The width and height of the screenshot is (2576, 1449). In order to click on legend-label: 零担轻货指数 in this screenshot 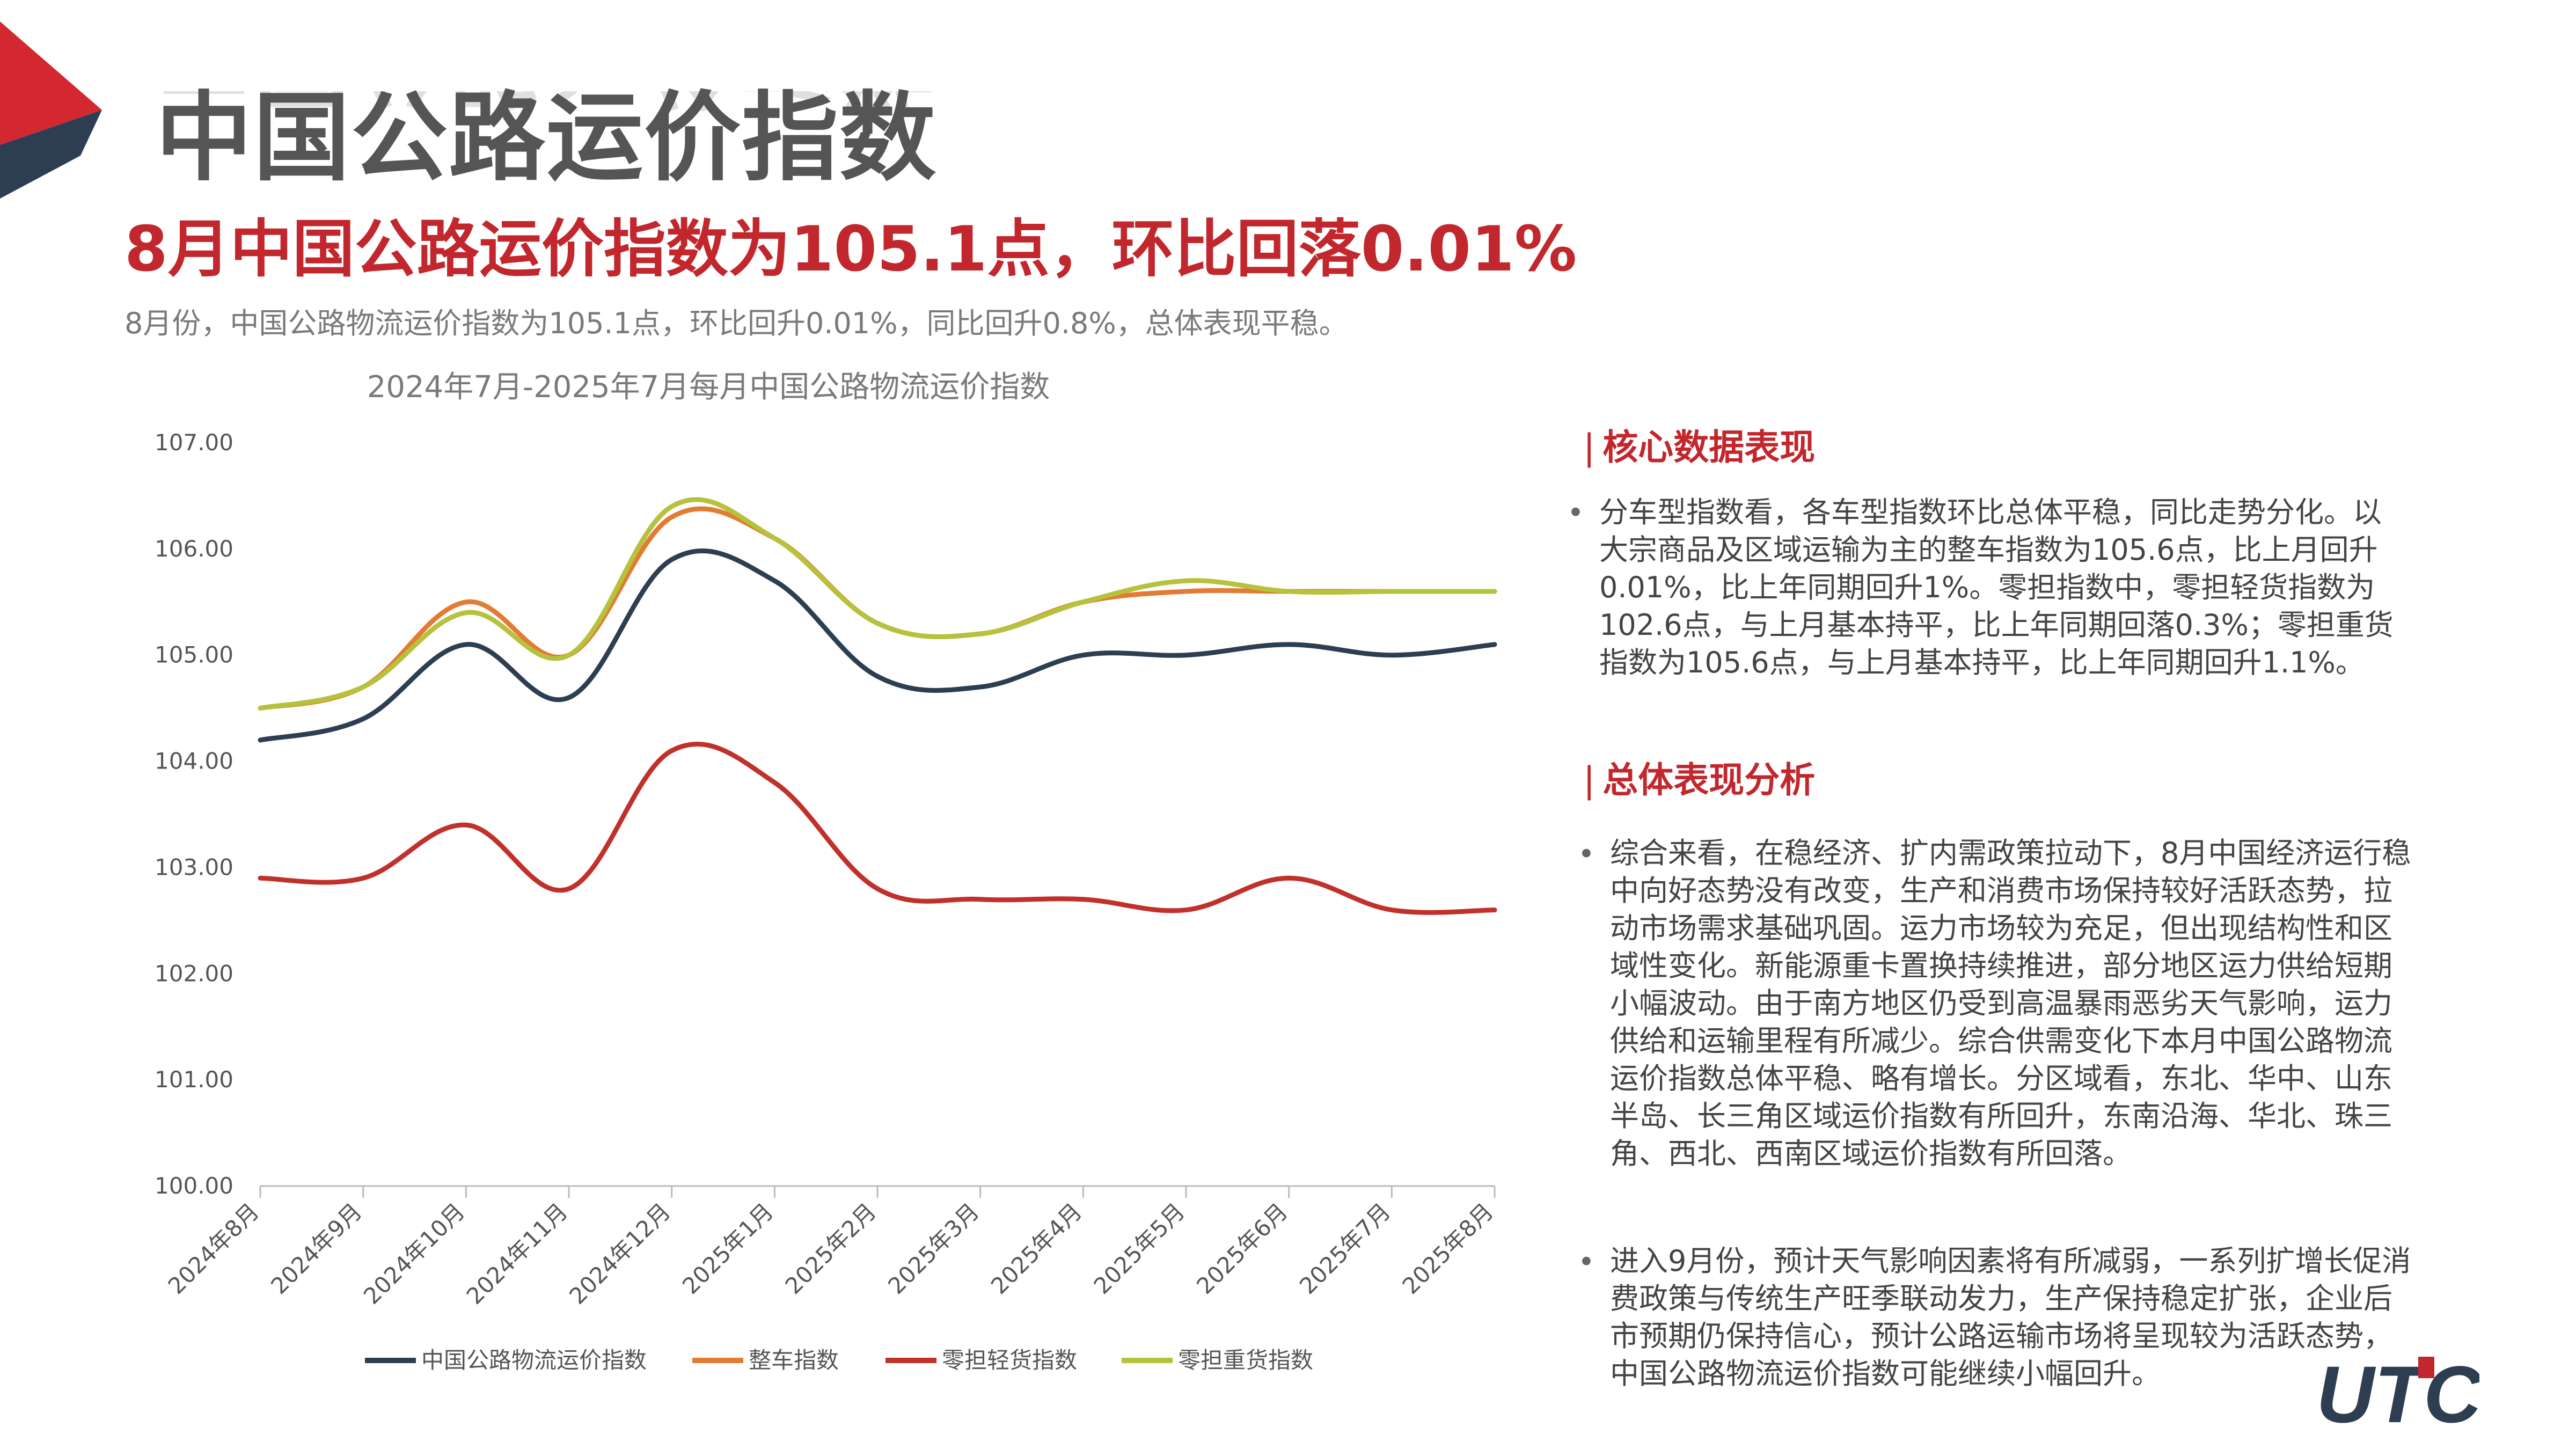, I will do `click(1009, 1360)`.